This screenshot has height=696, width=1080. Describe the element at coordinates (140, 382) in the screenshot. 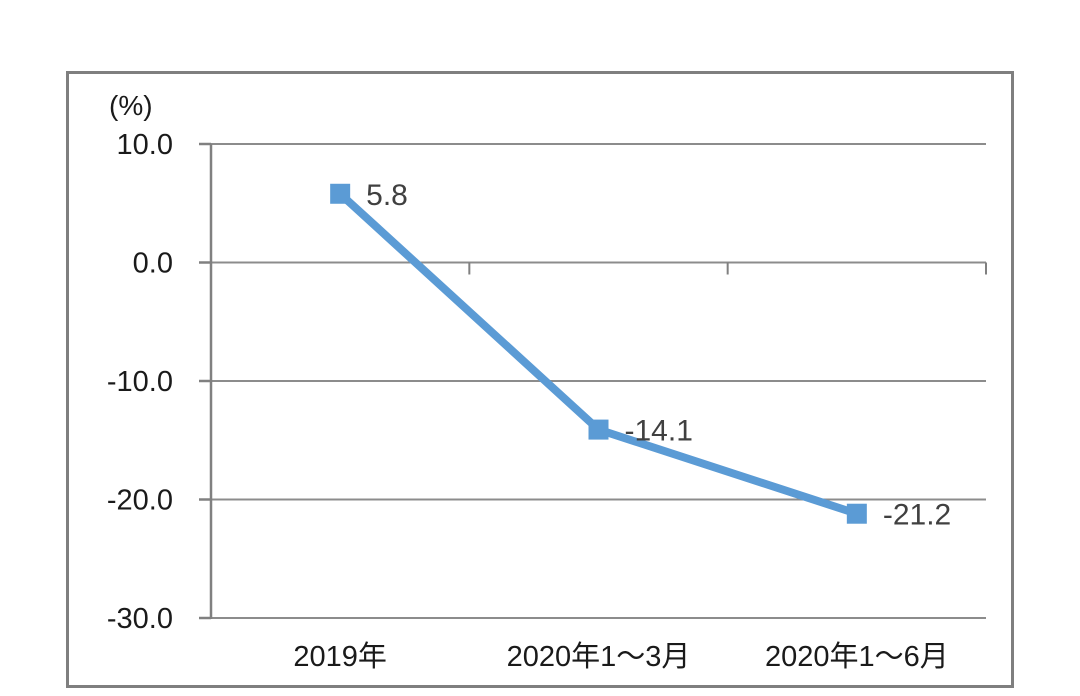

I see `y-axis-tick-label: -10.0` at that location.